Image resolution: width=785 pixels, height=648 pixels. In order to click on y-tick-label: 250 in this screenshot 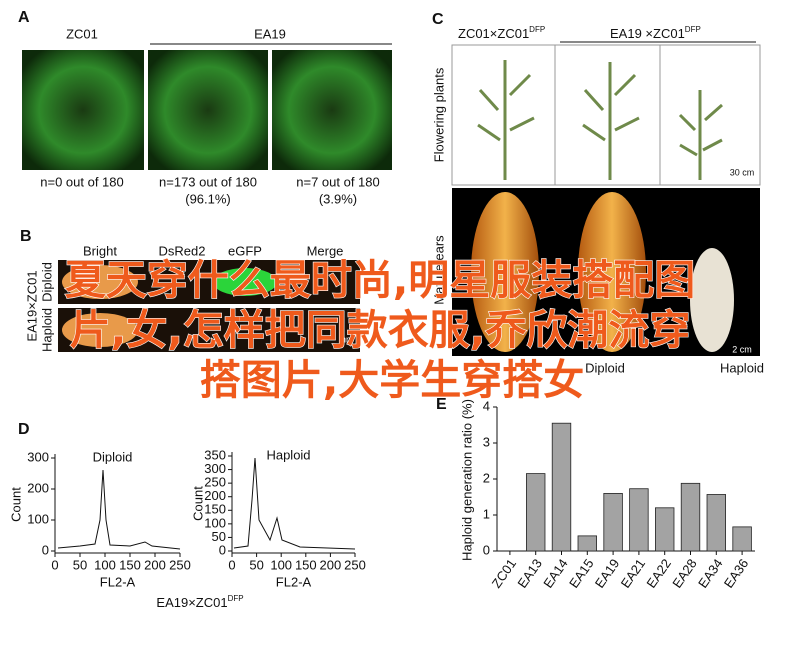, I will do `click(215, 482)`.